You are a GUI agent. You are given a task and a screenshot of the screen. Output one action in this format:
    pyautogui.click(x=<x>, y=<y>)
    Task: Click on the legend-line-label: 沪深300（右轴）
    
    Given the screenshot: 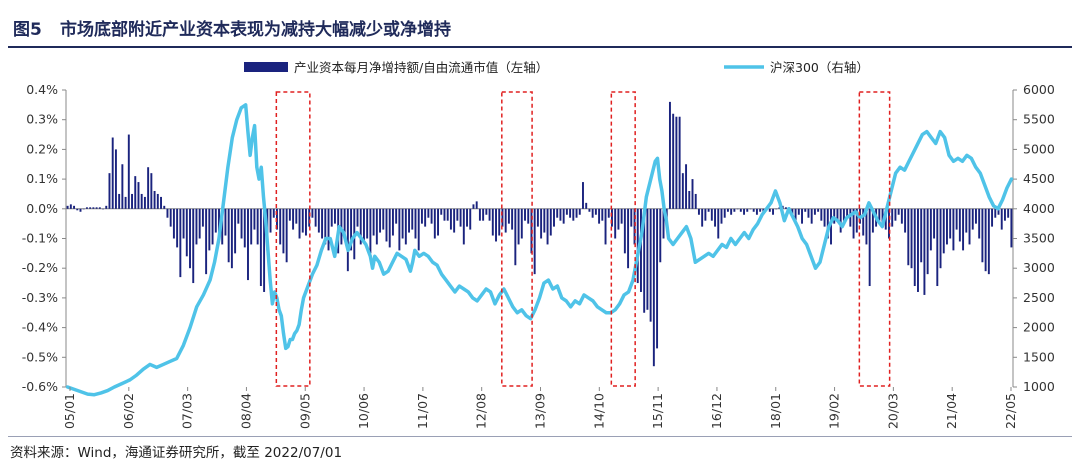 What is the action you would take?
    pyautogui.click(x=819, y=67)
    